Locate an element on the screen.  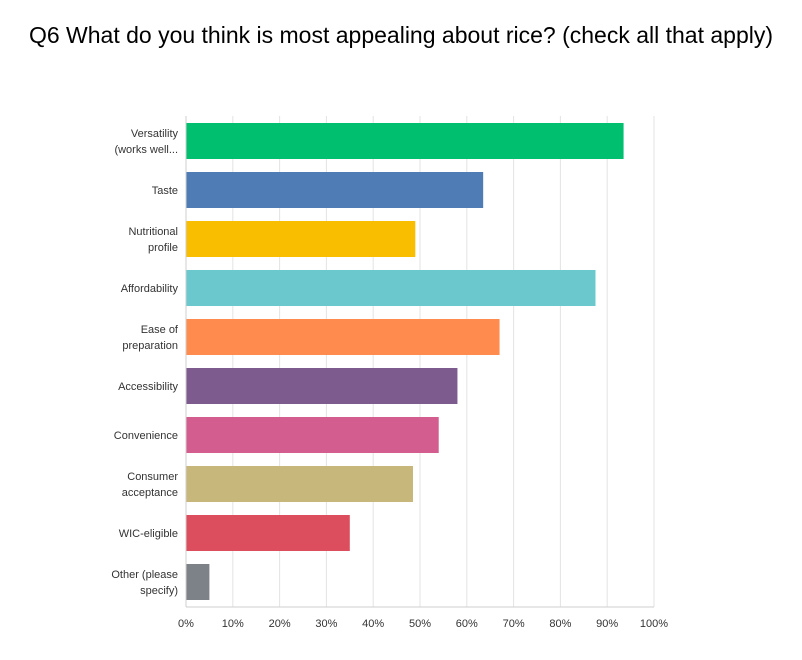
x-tick-labels: 0% 10% 20% 30% 40% 50% 60% 70% 80% 90% 100% is located at coordinates (423, 624).